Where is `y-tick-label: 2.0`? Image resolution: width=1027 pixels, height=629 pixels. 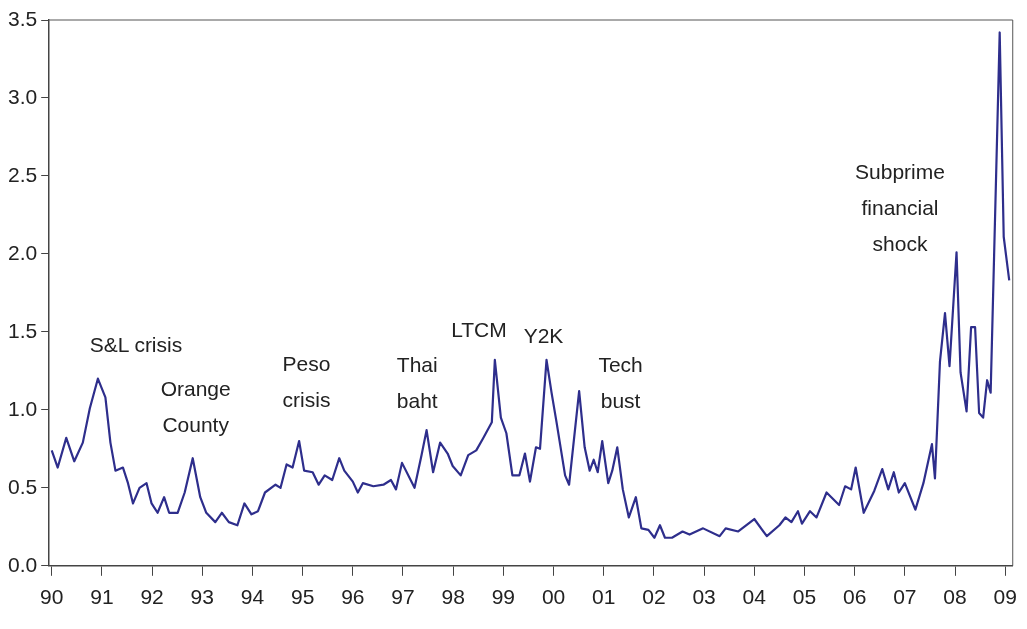 y-tick-label: 2.0 is located at coordinates (22, 252).